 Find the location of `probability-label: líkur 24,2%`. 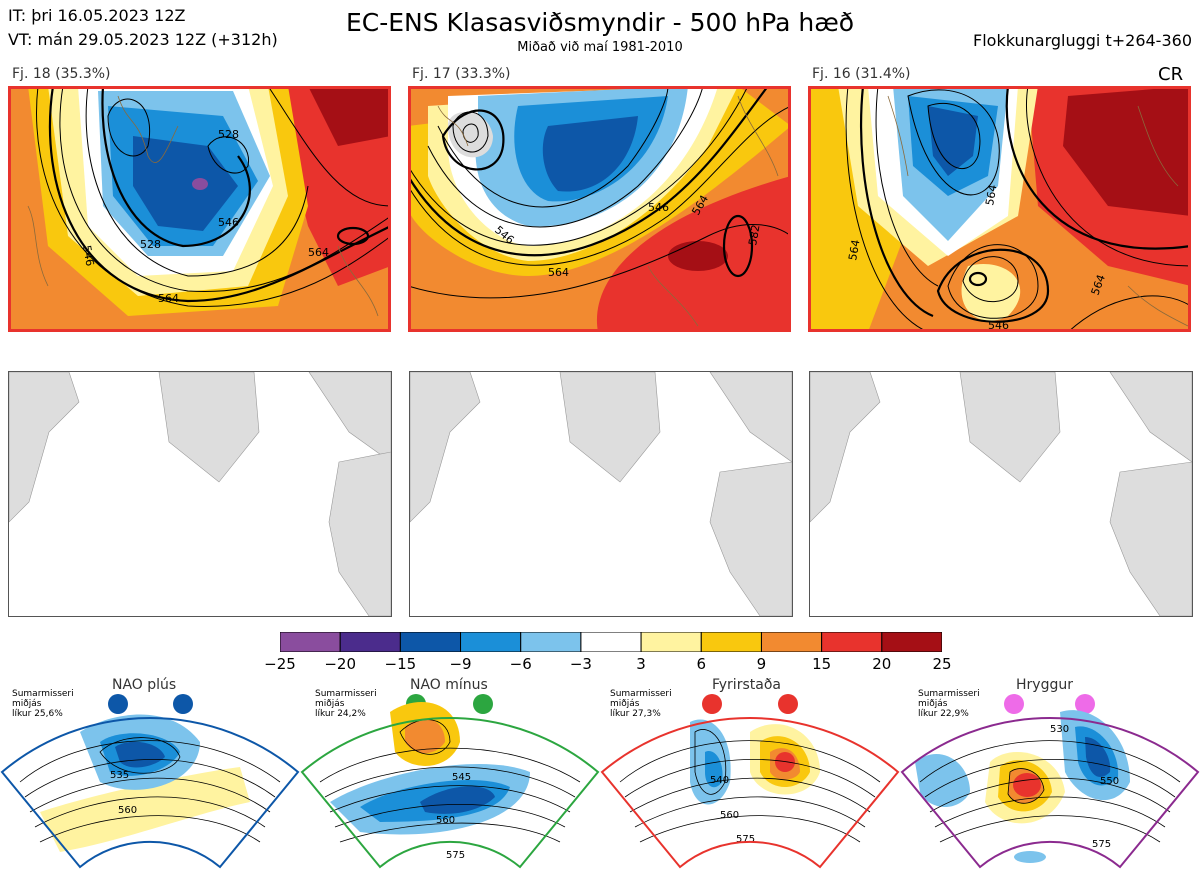

probability-label: líkur 24,2% is located at coordinates (340, 714).